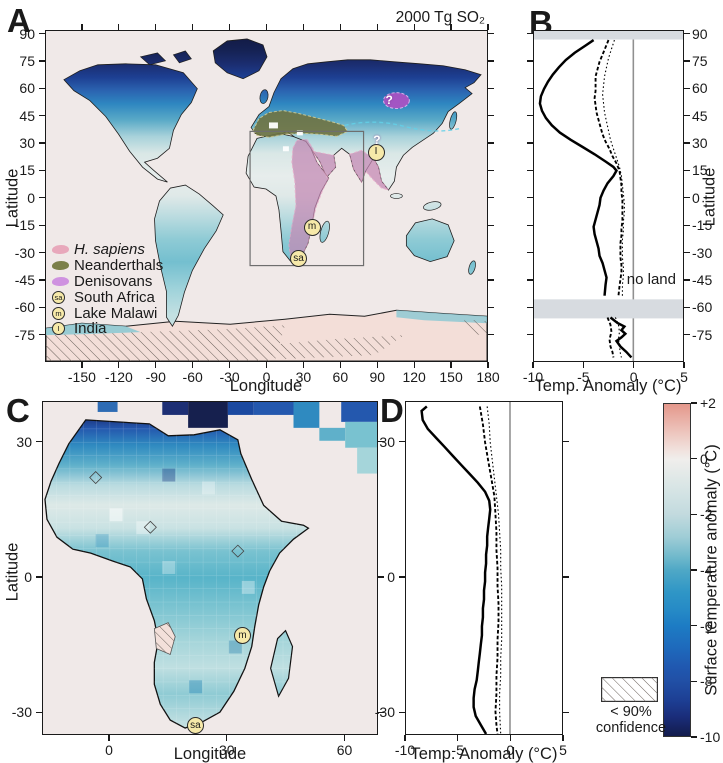 The height and width of the screenshot is (763, 723). What do you see at coordinates (700, 61) in the screenshot?
I see `tick-label: 75` at bounding box center [700, 61].